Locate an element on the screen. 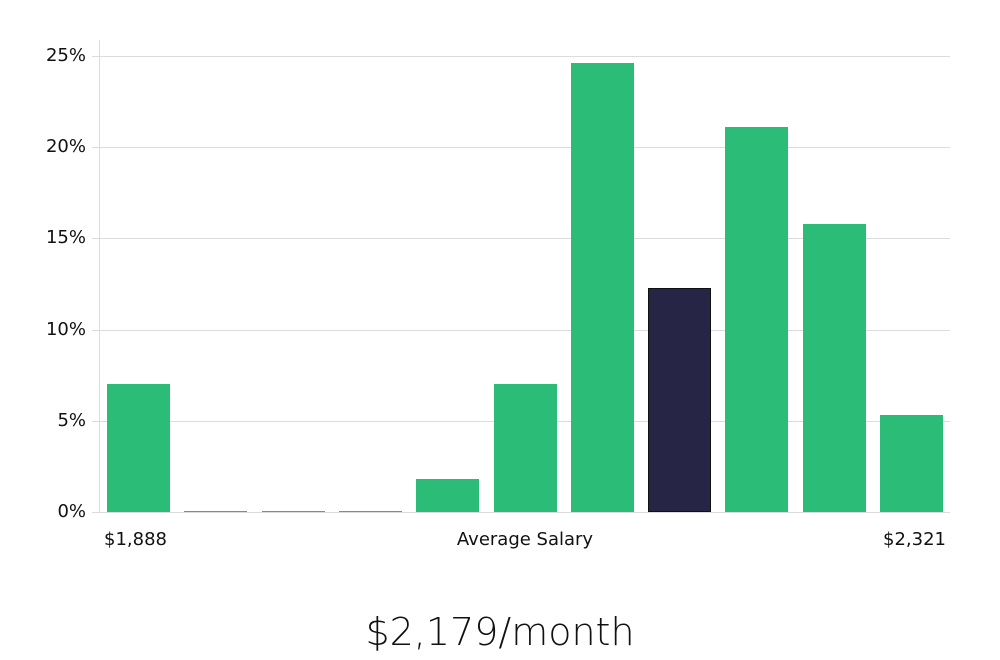  x-max-label: $2,321 is located at coordinates (914, 539).